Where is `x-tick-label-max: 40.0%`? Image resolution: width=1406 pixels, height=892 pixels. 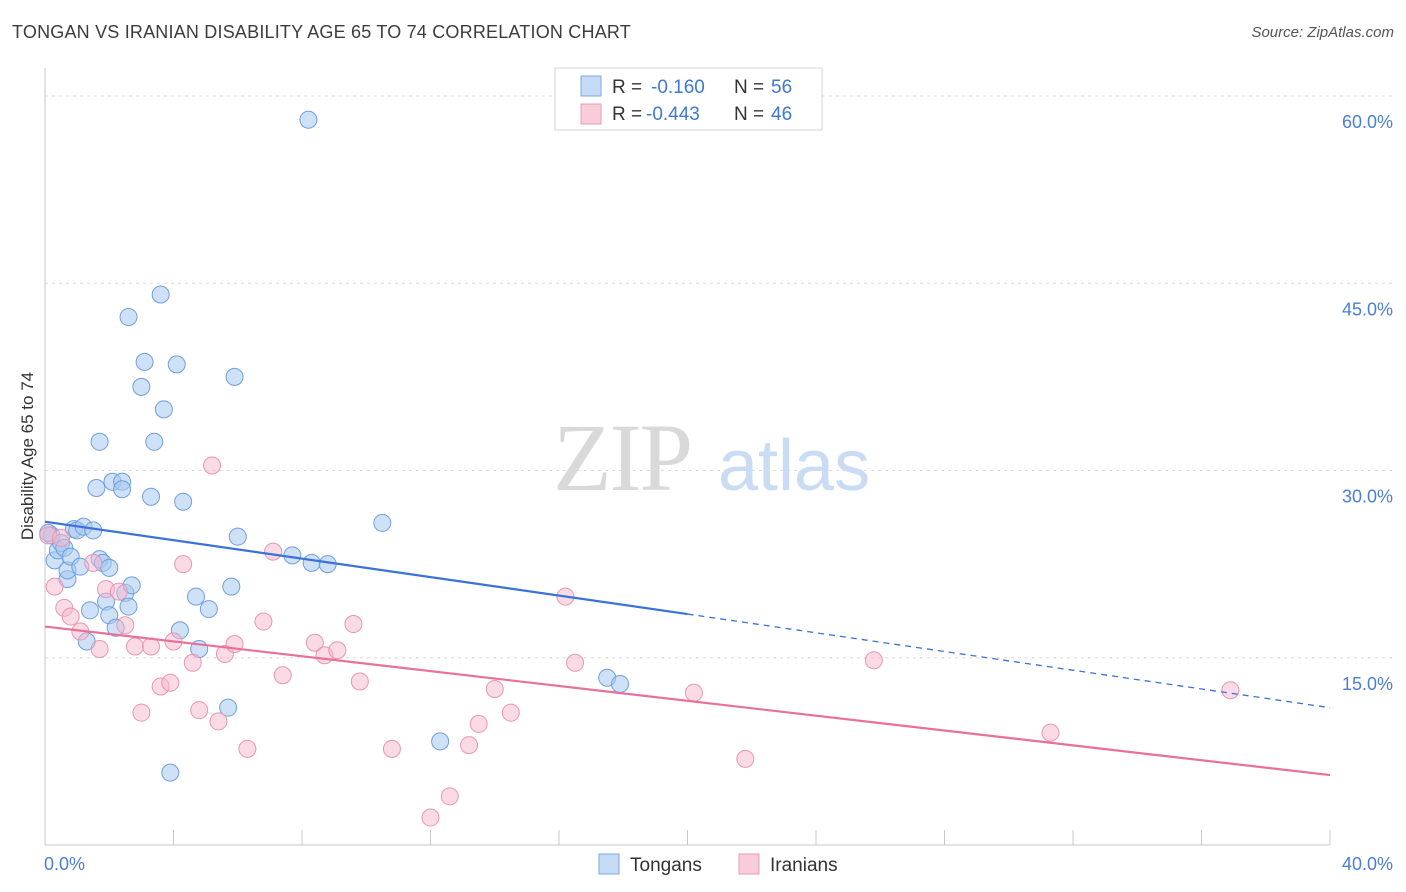
x-tick-label-max: 40.0% is located at coordinates (1367, 864).